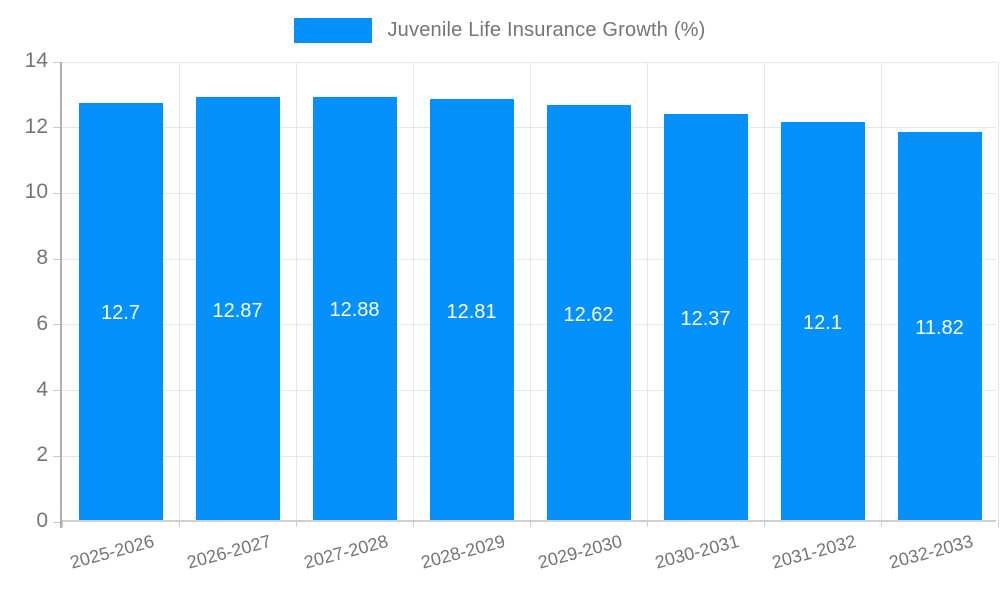 The width and height of the screenshot is (1000, 600). What do you see at coordinates (42, 455) in the screenshot?
I see `y-tick-label: 2` at bounding box center [42, 455].